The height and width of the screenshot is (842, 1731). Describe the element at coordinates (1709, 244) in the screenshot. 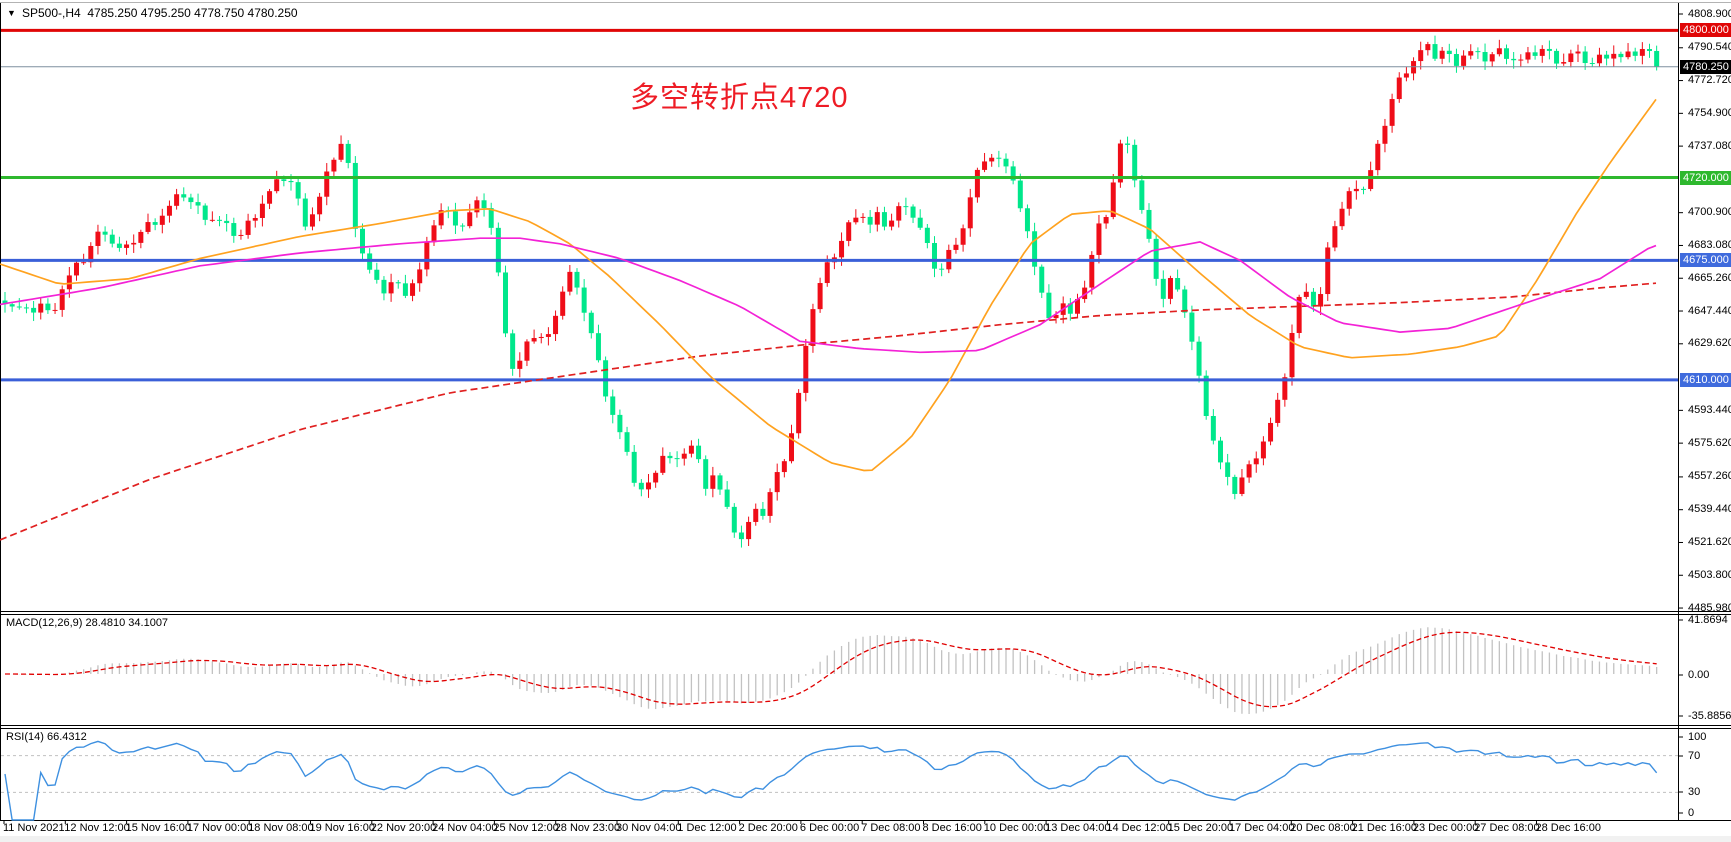

I see `price-axis-label: 4683.080` at that location.